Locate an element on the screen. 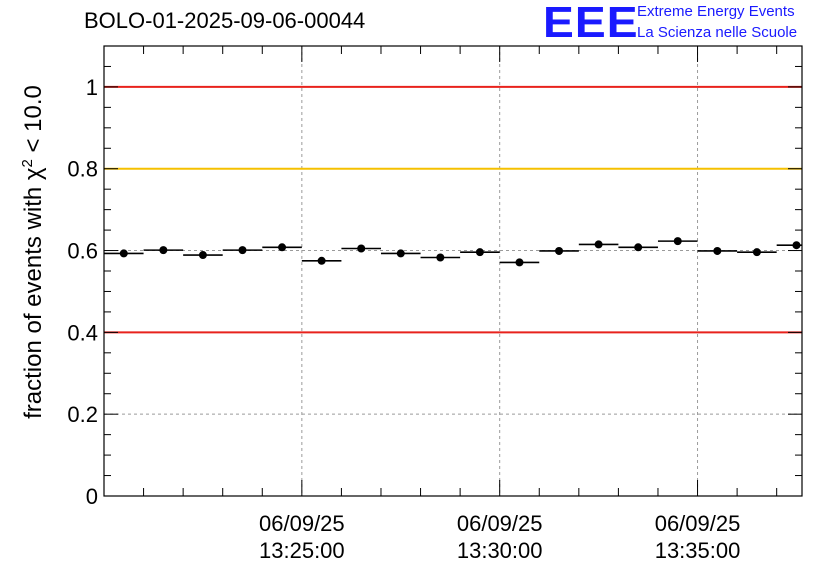 The width and height of the screenshot is (836, 572). eee-logo: EEE is located at coordinates (591, 23).